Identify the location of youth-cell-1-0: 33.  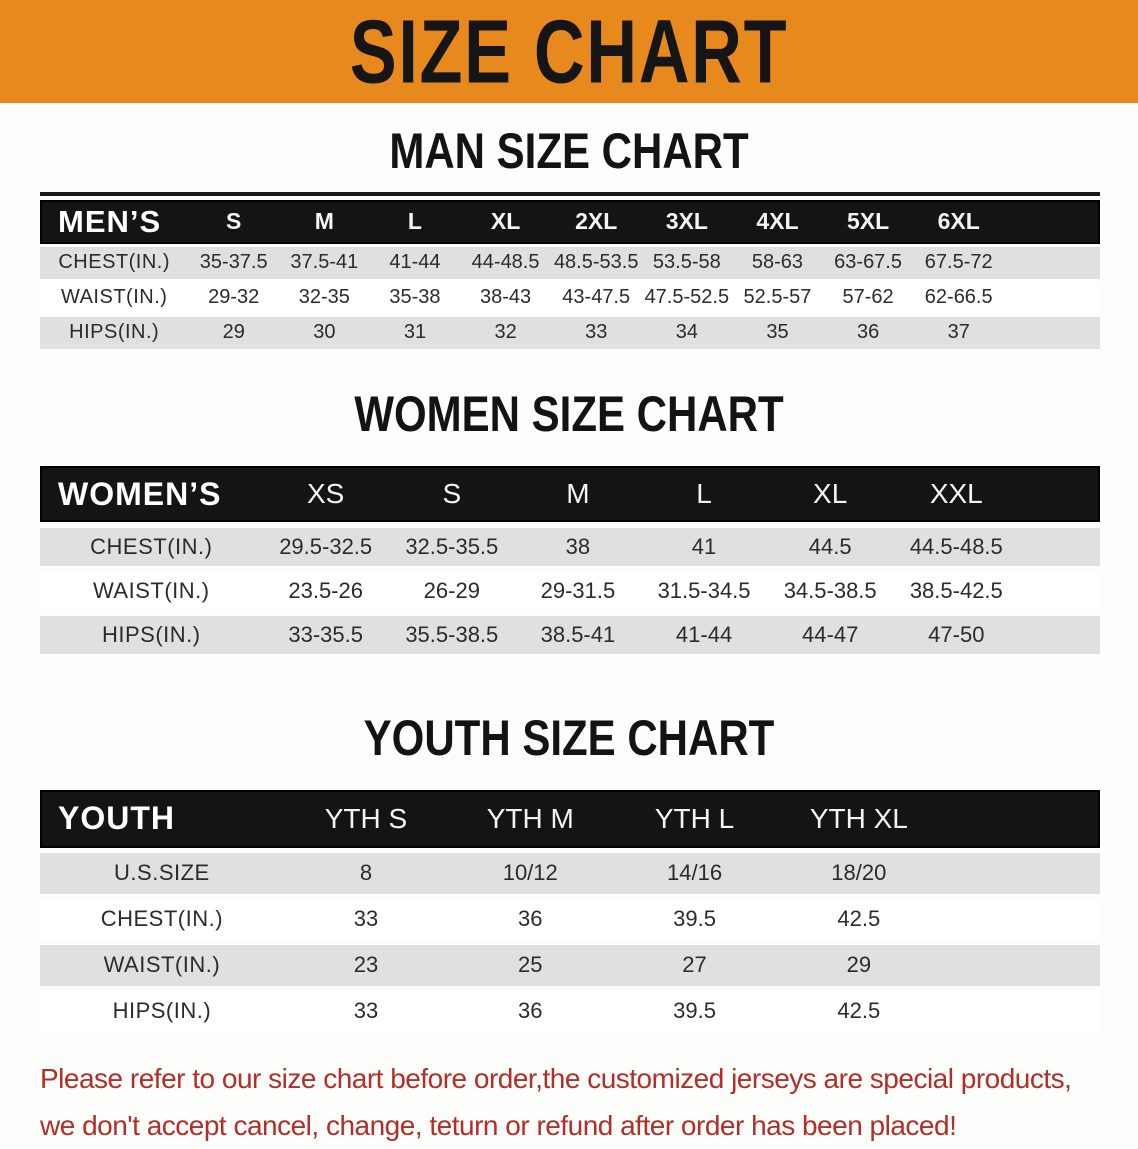
(366, 919).